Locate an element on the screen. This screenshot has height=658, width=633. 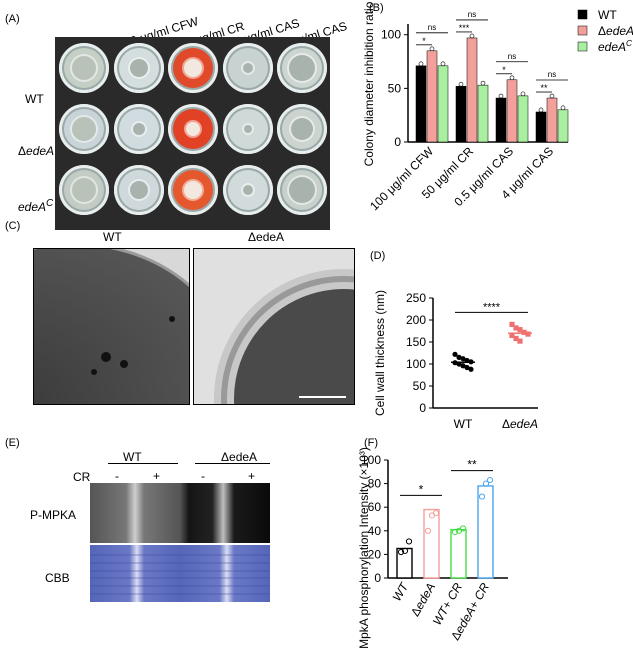
significance-label: ** is located at coordinates (544, 88).